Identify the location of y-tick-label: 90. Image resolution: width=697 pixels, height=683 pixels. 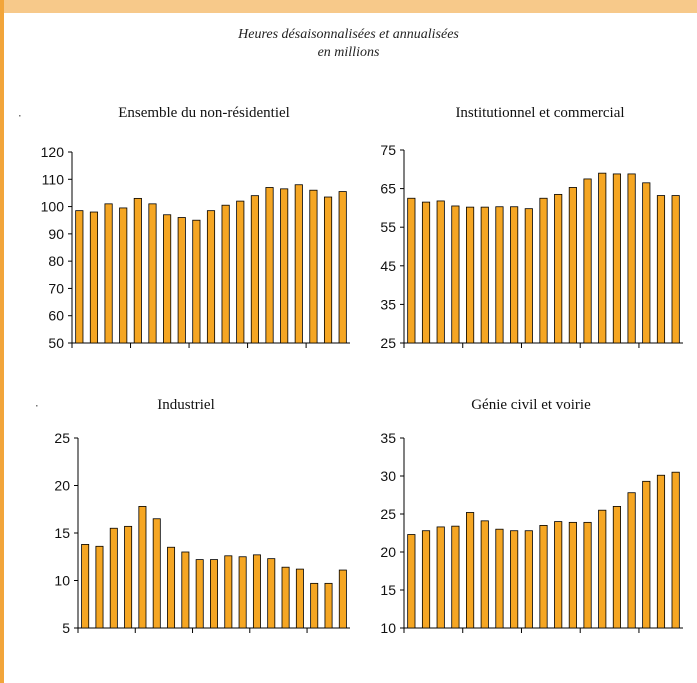
(56, 234).